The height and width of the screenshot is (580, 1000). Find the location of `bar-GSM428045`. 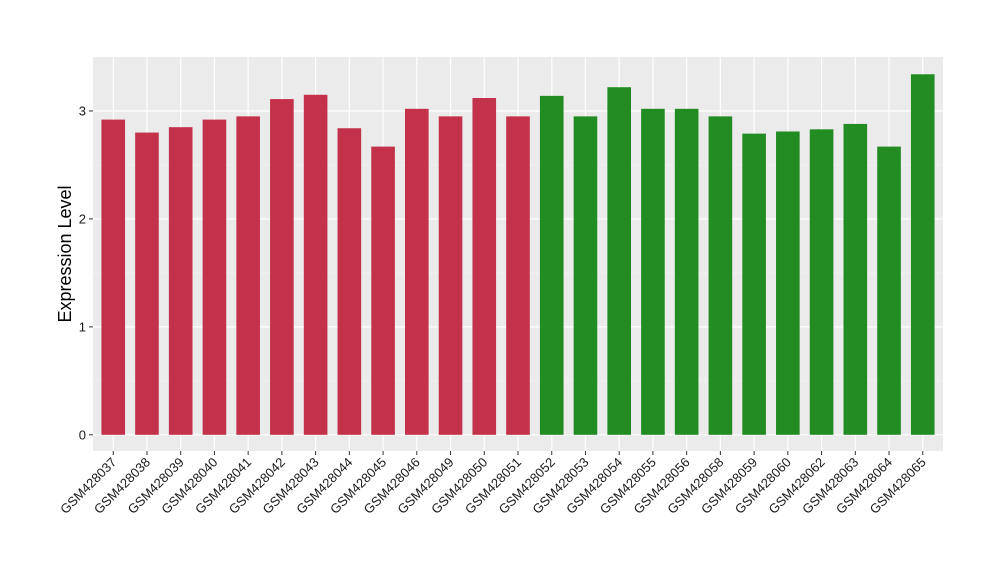

bar-GSM428045 is located at coordinates (383, 290).